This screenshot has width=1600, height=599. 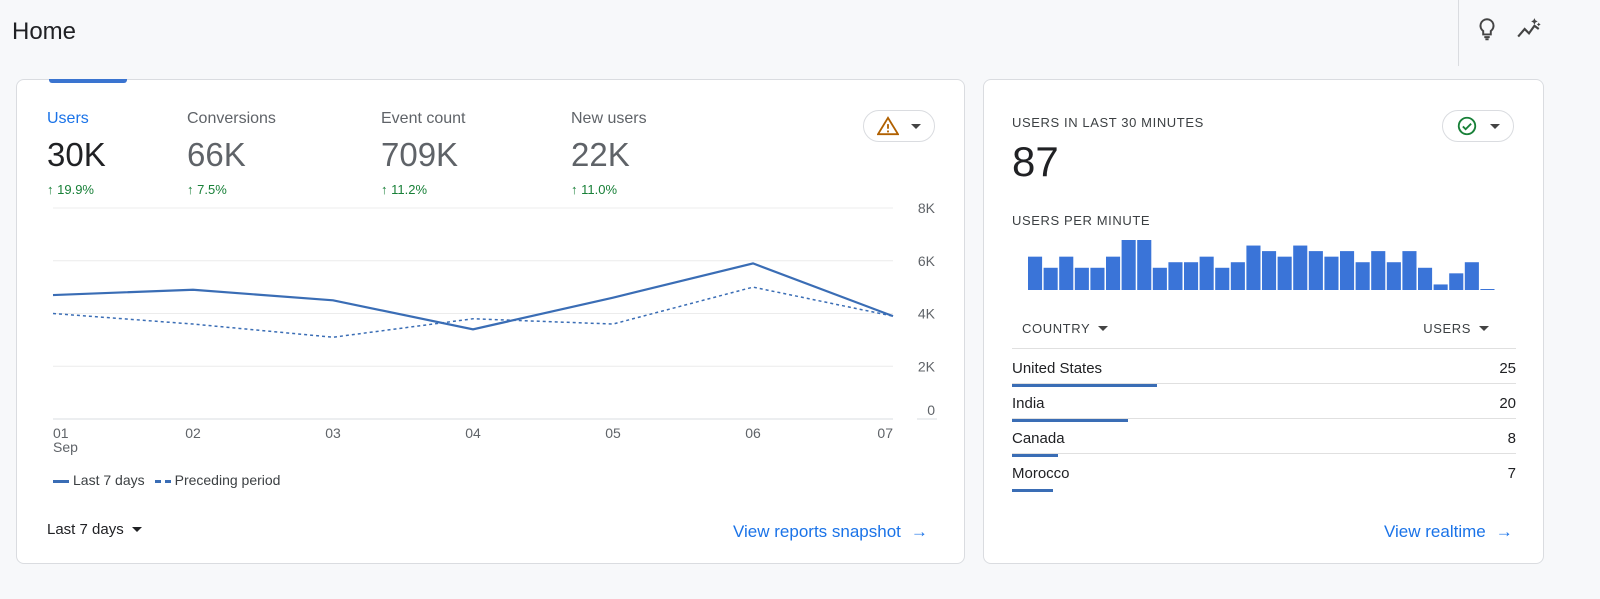 What do you see at coordinates (1038, 438) in the screenshot?
I see `country-name: Canada` at bounding box center [1038, 438].